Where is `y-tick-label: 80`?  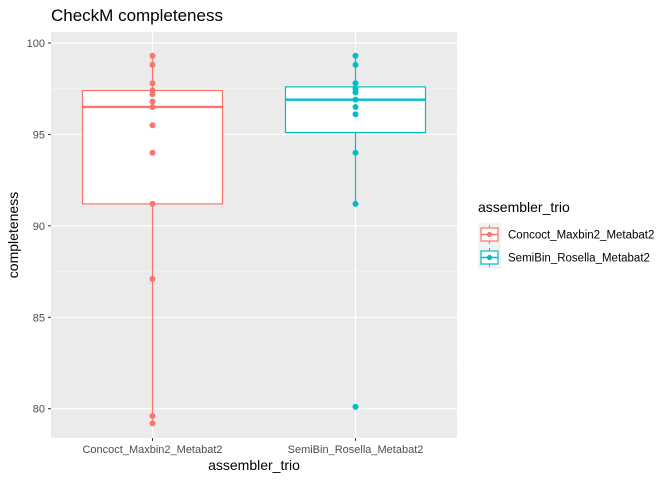
y-tick-label: 80 is located at coordinates (39, 410).